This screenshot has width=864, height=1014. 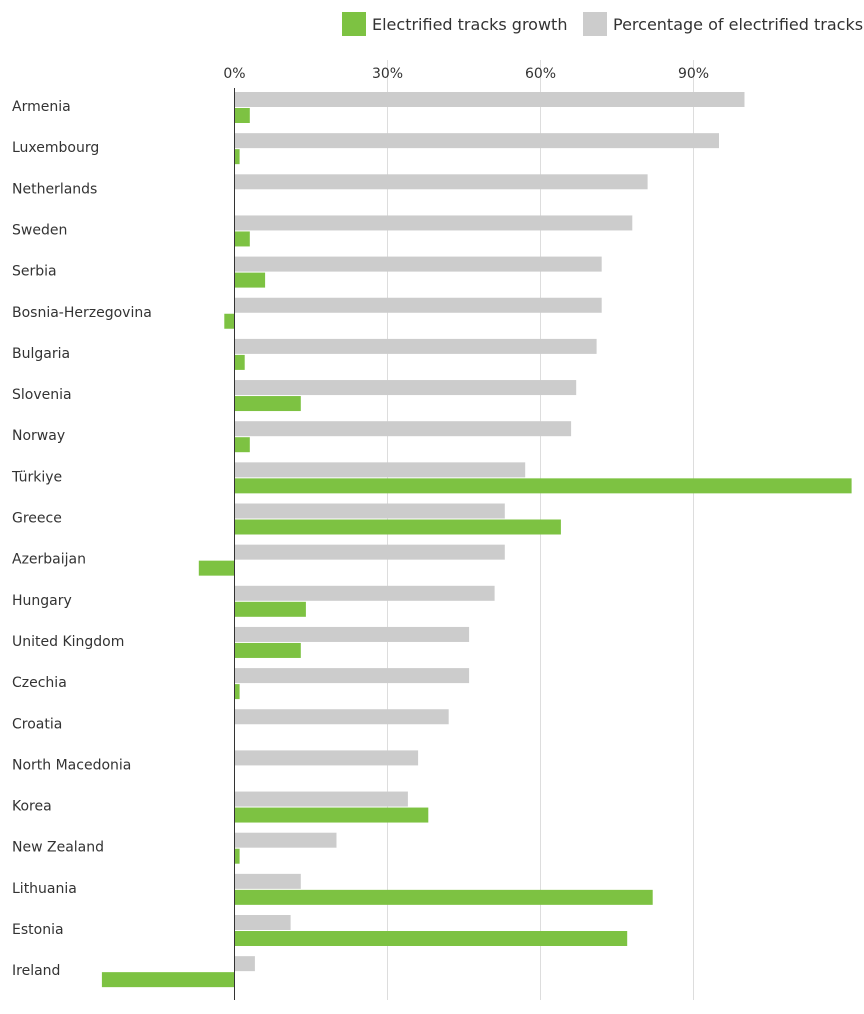 What do you see at coordinates (41, 354) in the screenshot?
I see `category-label: Bulgaria` at bounding box center [41, 354].